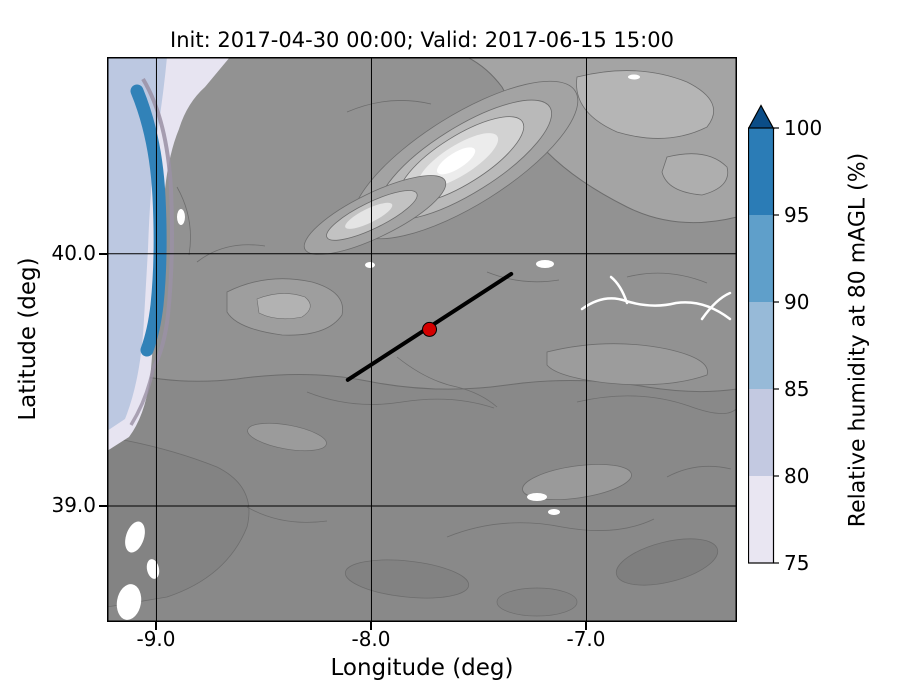 The width and height of the screenshot is (900, 700). Describe the element at coordinates (586, 639) in the screenshot. I see `x-tick-label-neg7: -7.0` at that location.